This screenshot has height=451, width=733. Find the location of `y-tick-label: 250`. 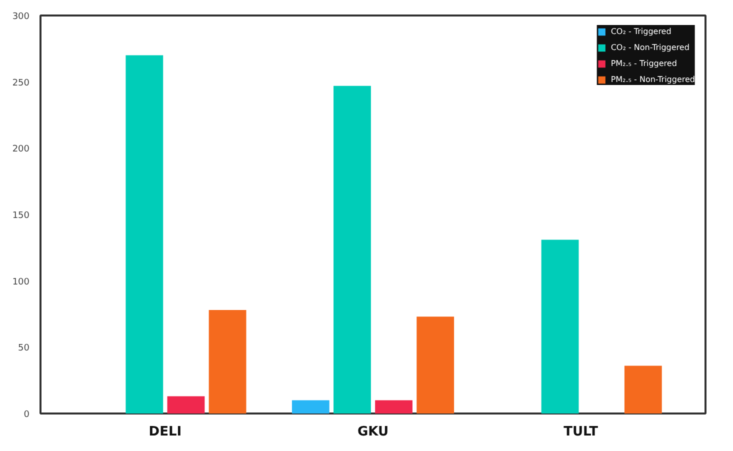

y-tick-label: 250 is located at coordinates (21, 83).